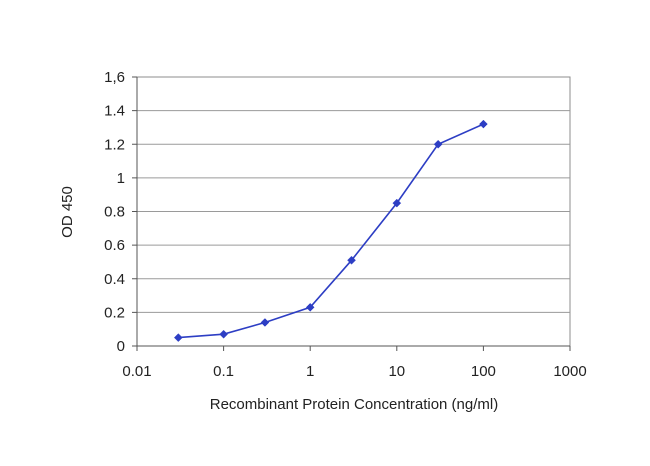  I want to click on y-tick-label: 1, so click(121, 178).